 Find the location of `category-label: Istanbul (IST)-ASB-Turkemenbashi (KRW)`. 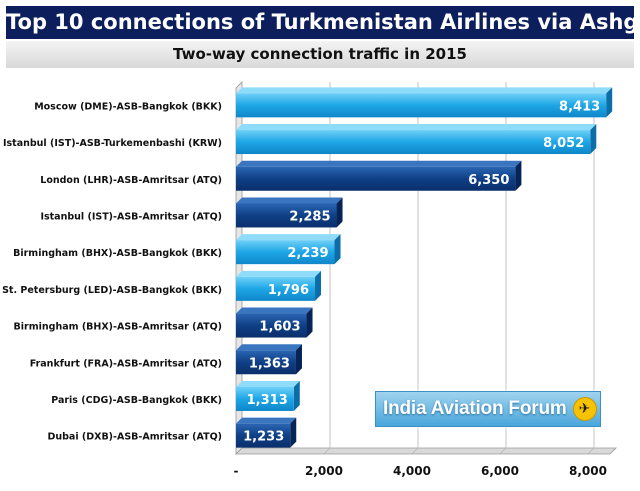

category-label: Istanbul (IST)-ASB-Turkemenbashi (KRW) is located at coordinates (112, 143).